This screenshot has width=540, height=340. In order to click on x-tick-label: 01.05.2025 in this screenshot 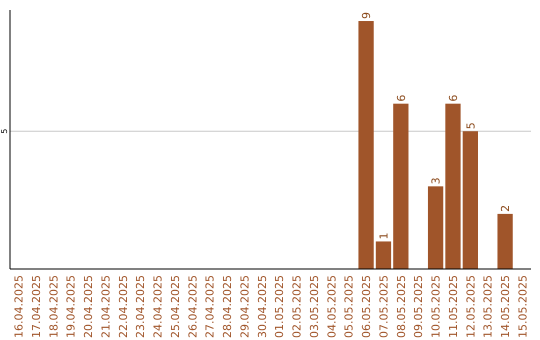, I will do `click(279, 306)`.